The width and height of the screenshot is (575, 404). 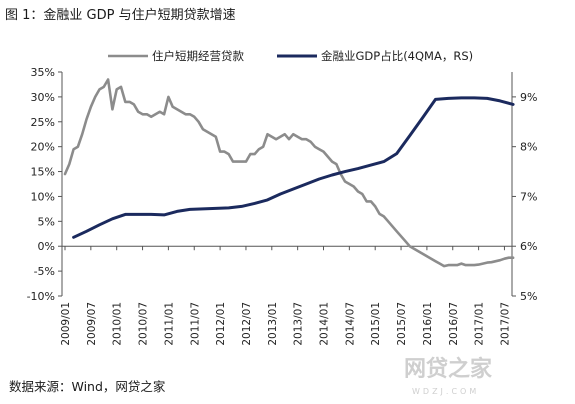 I want to click on legend-label: 金融业GDP占比(4QMA，RS), so click(x=397, y=56).